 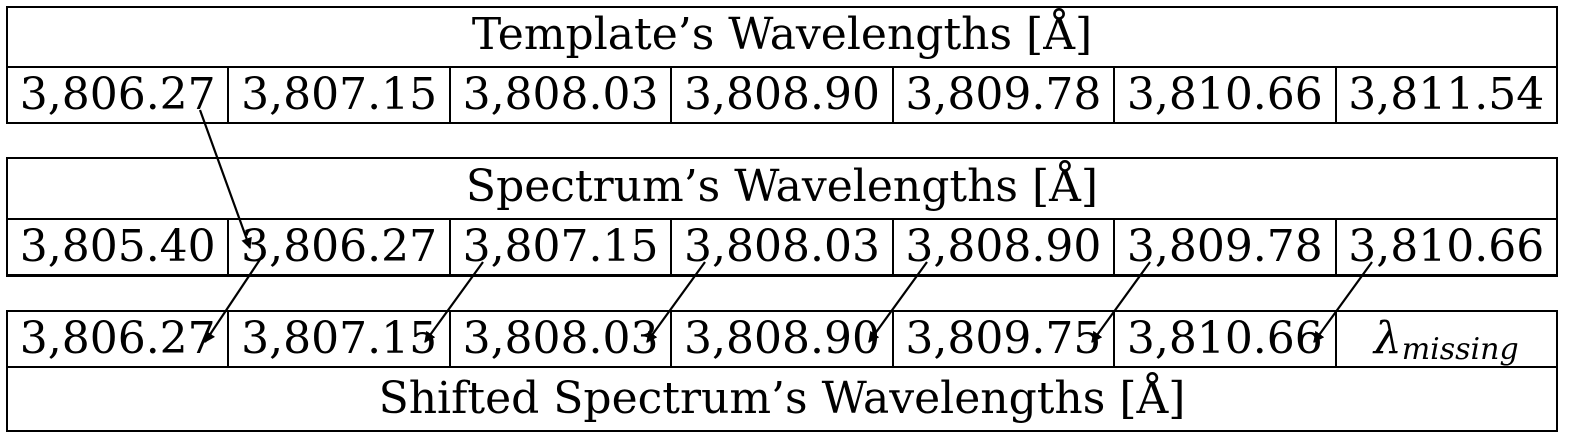 I want to click on spectrum-cell: 3,809.78, so click(x=1223, y=247).